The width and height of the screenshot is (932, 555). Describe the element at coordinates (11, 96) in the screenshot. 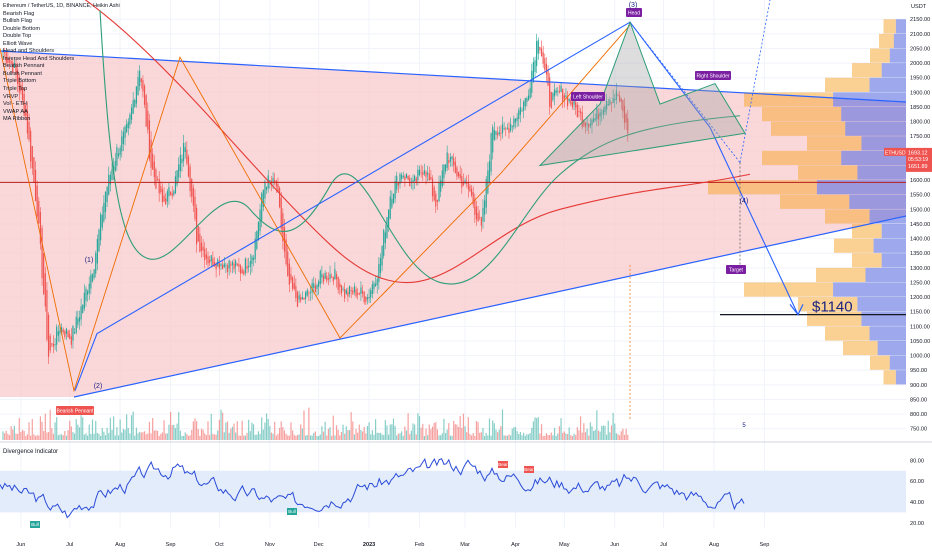

I see `indicator-item: VRVP` at that location.